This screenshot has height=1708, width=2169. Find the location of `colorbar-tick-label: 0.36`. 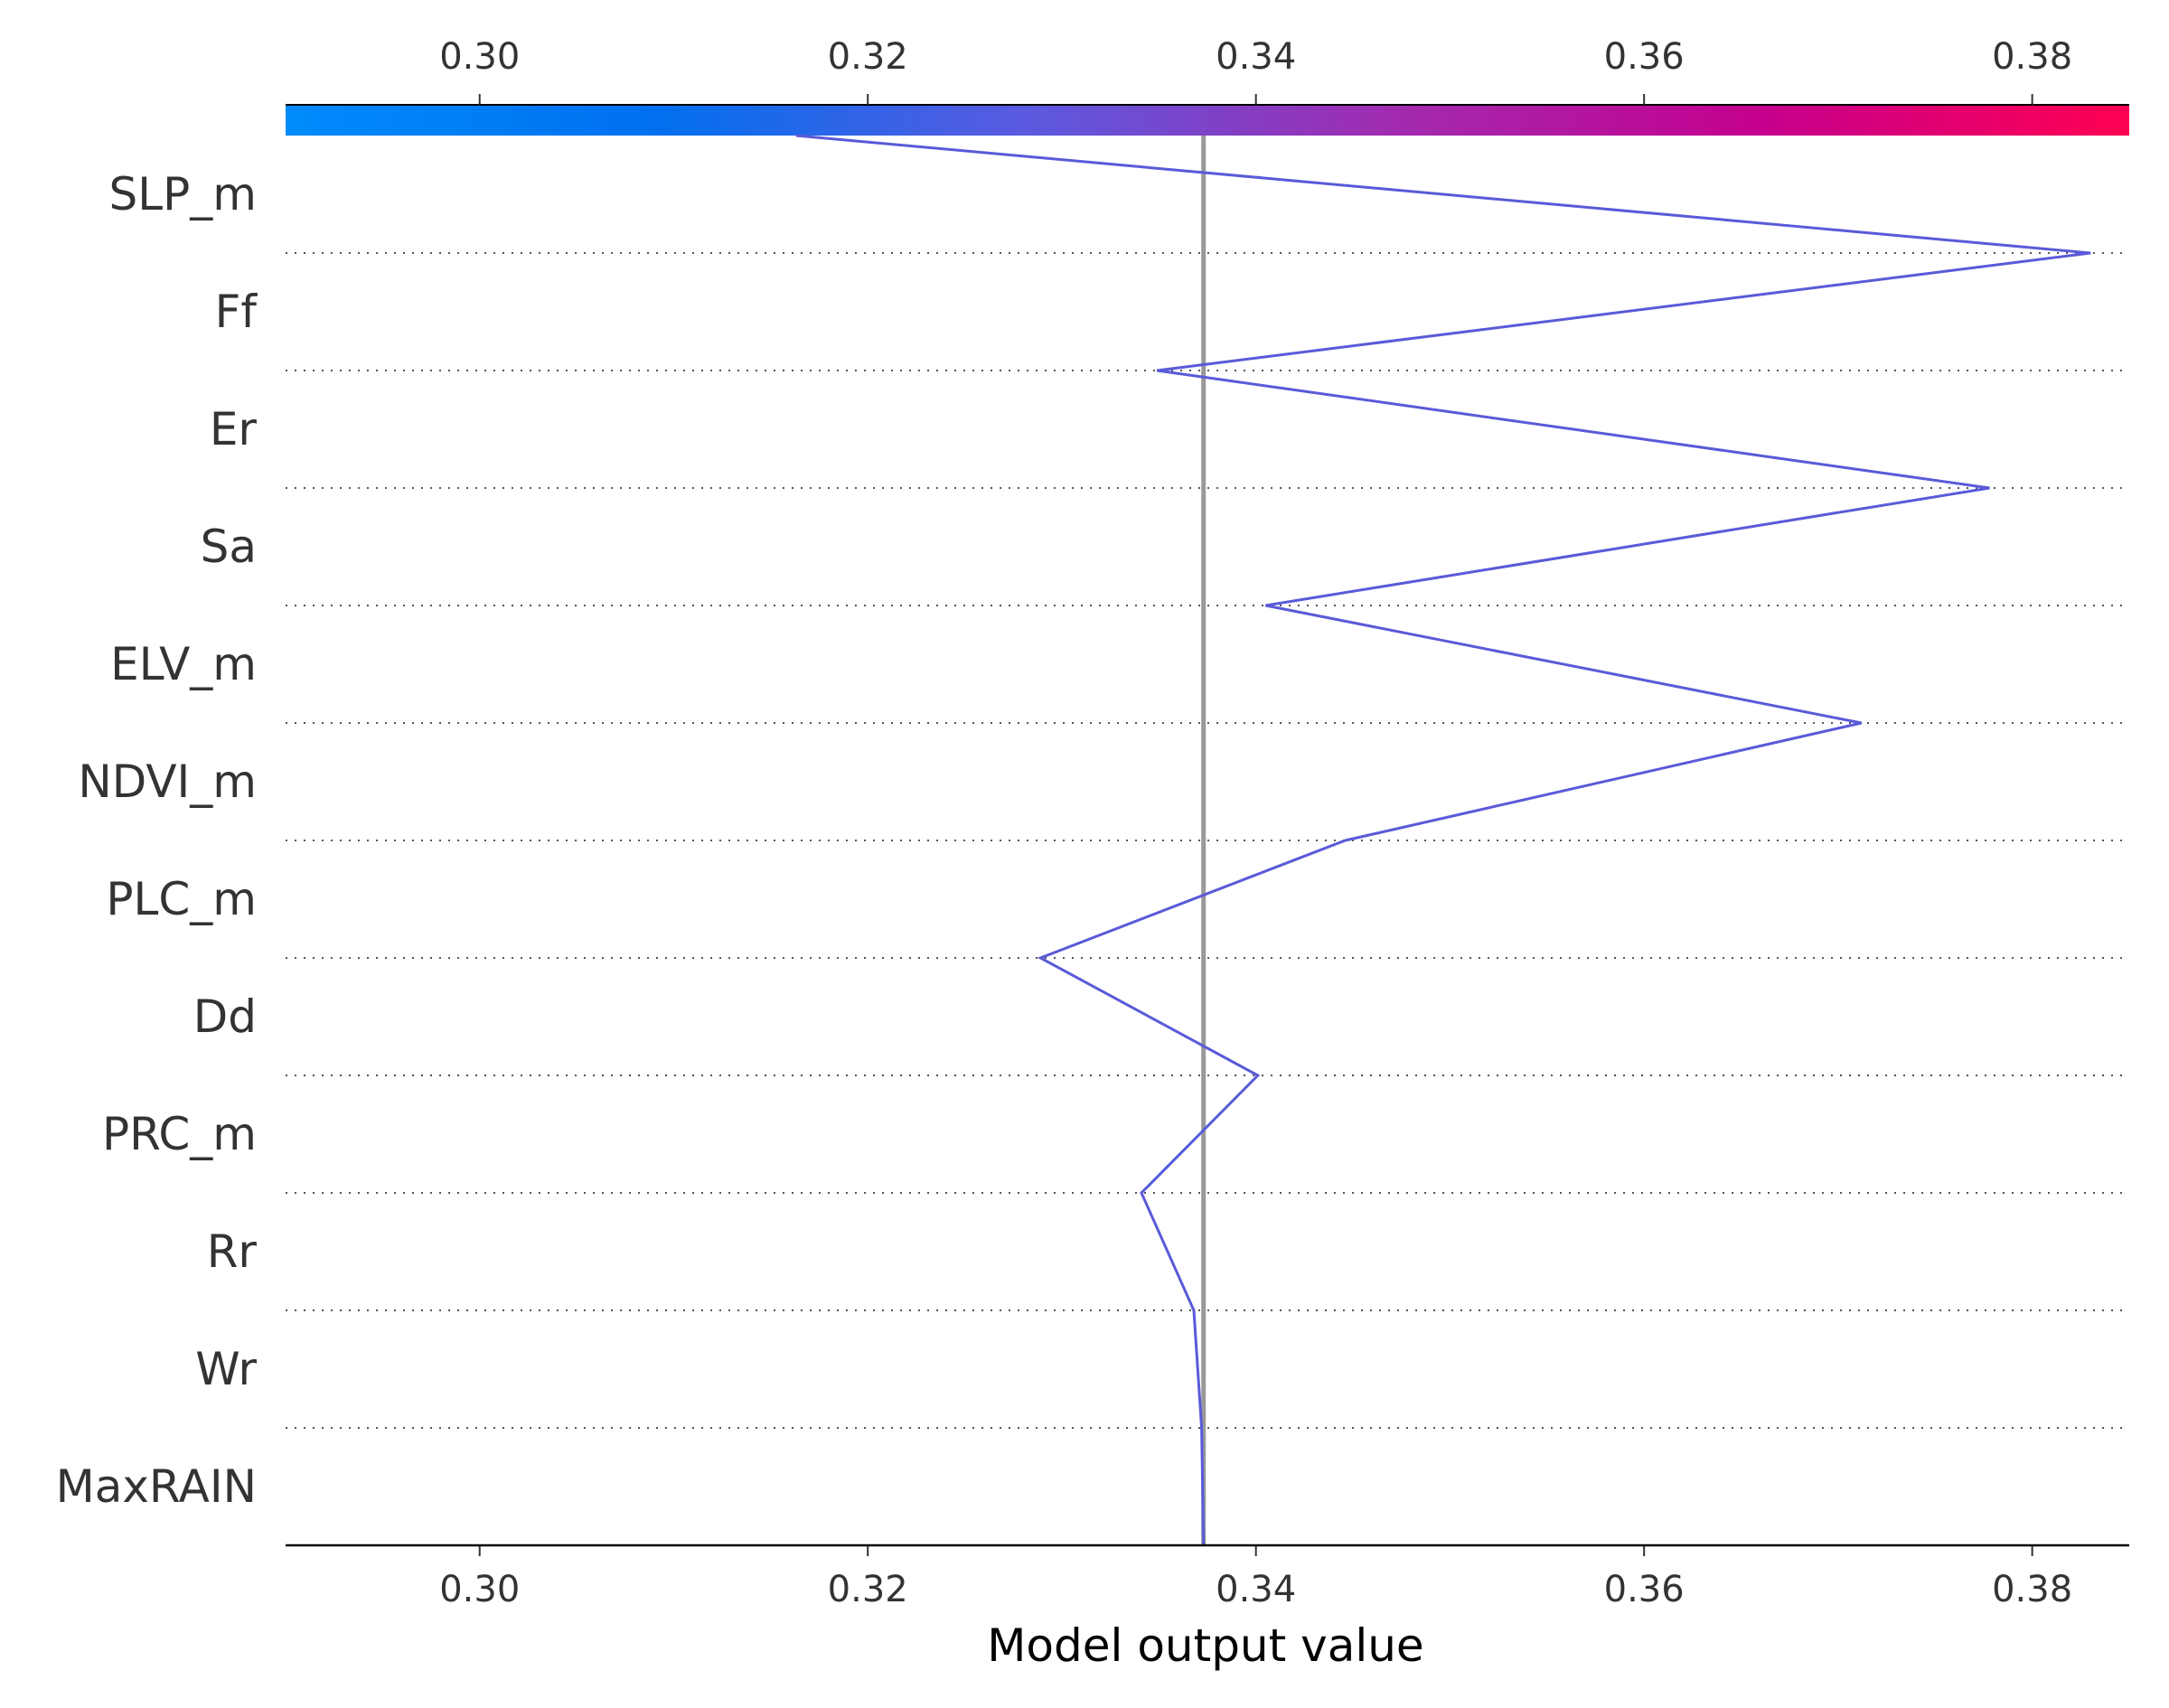

colorbar-tick-label: 0.36 is located at coordinates (1645, 57).